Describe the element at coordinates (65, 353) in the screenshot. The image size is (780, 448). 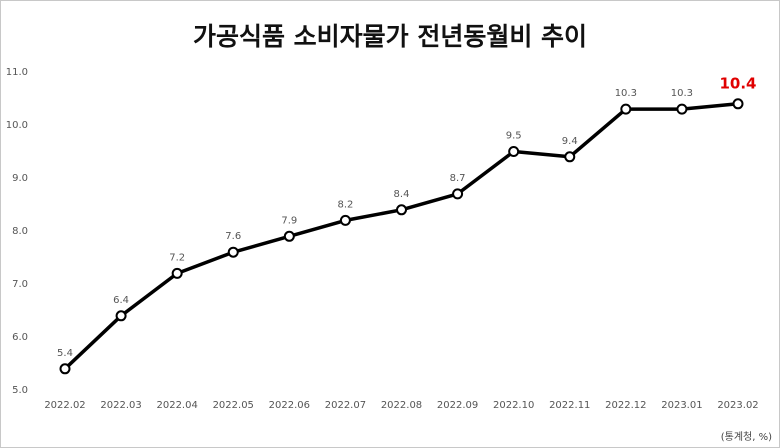
I see `value-label: 5.4` at that location.